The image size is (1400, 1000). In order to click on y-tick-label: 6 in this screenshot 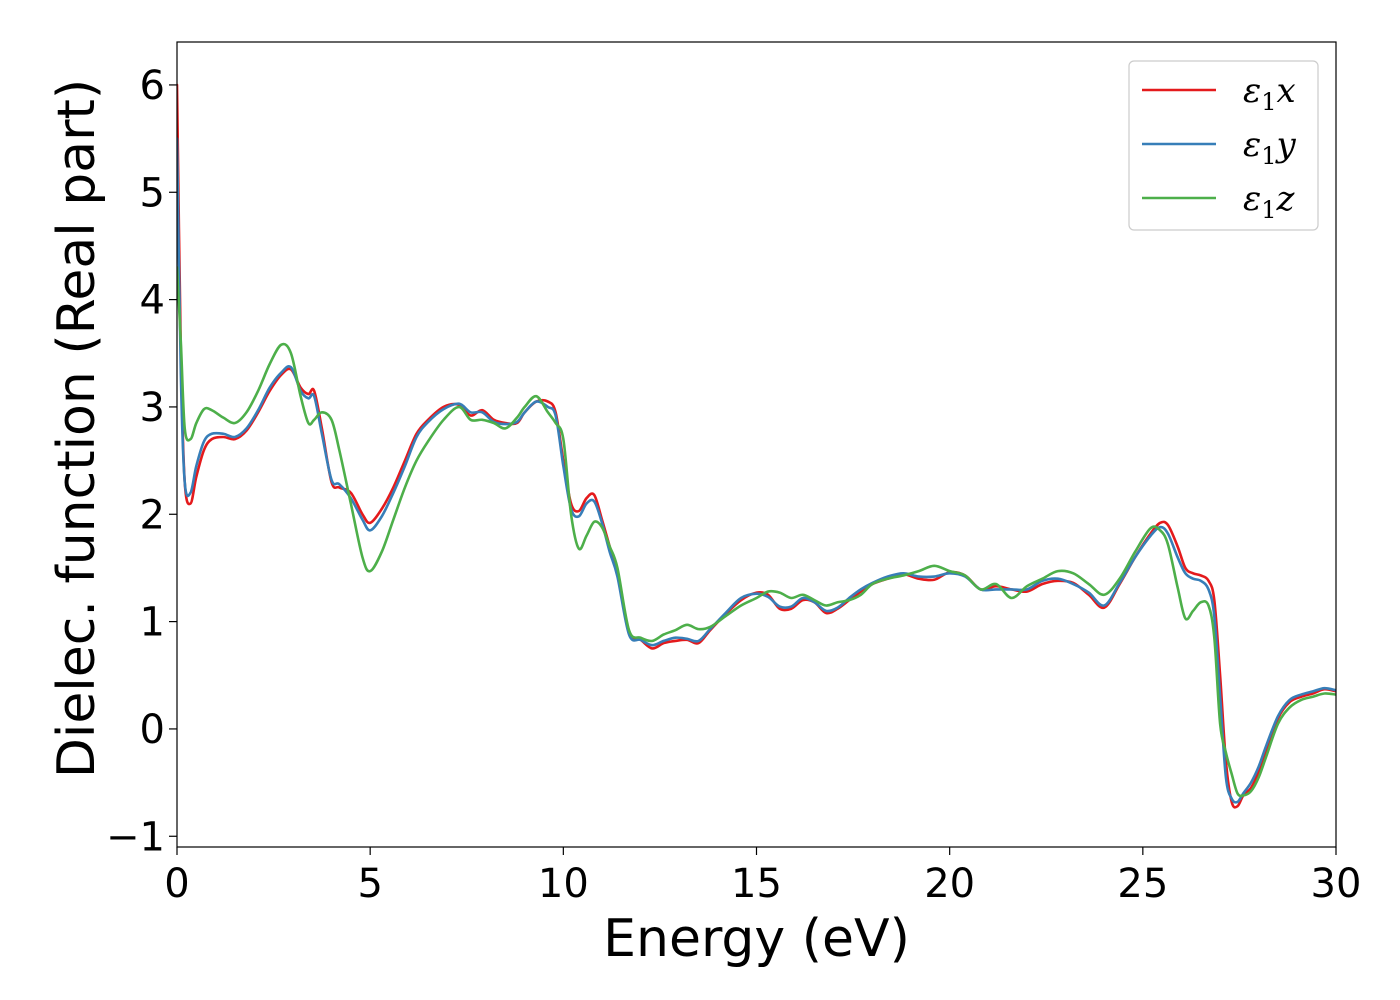, I will do `click(152, 86)`.